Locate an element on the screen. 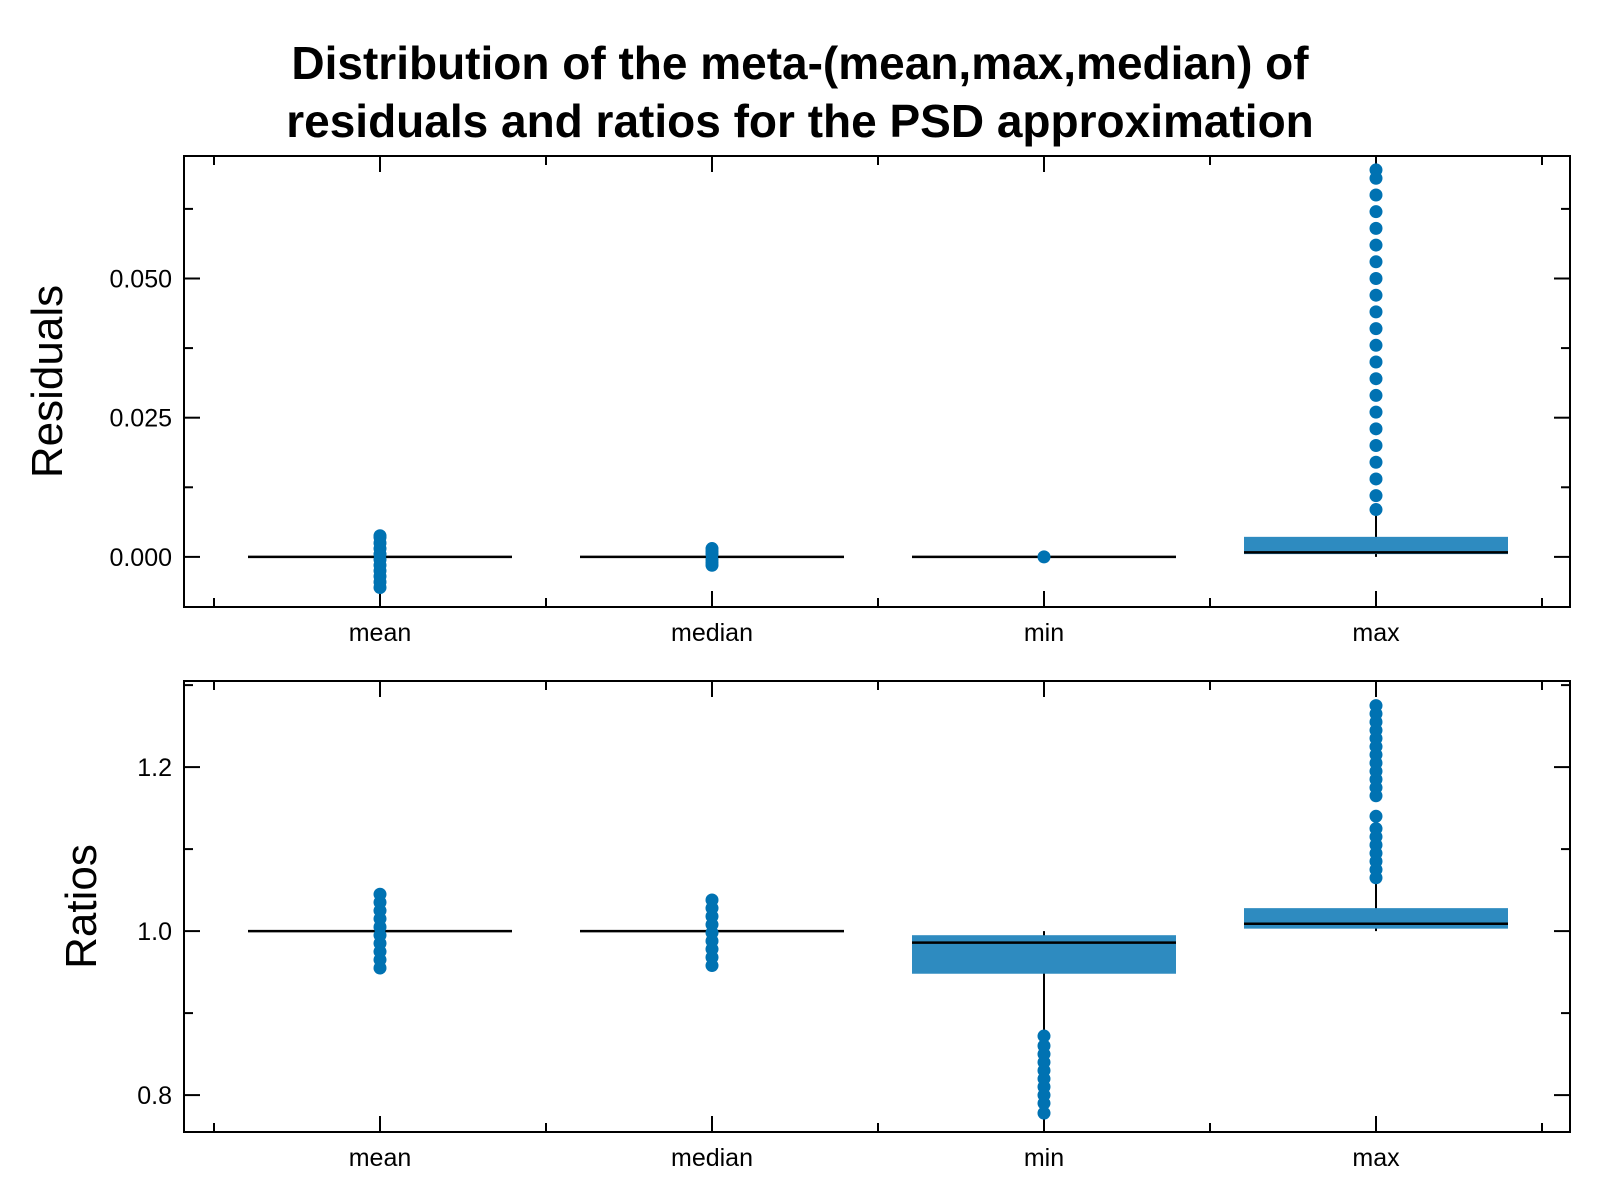  y-tick-label: 0.025 is located at coordinates (140, 419).